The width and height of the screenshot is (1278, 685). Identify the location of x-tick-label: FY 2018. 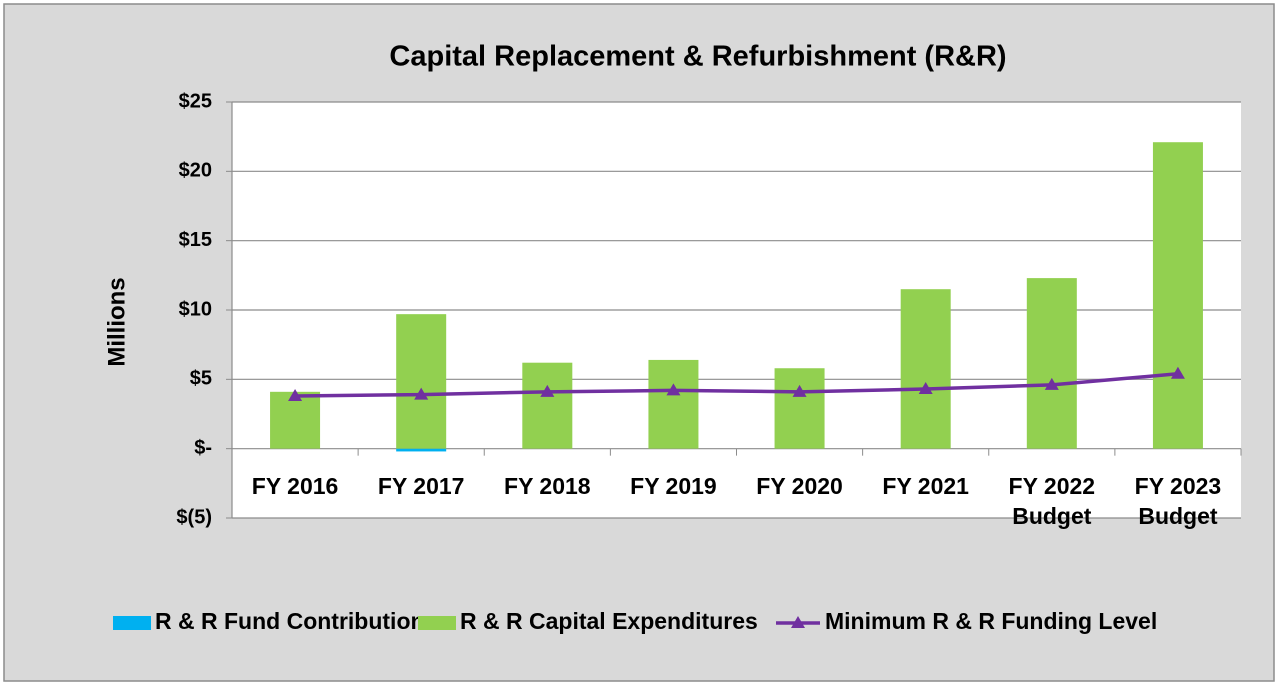
(547, 486).